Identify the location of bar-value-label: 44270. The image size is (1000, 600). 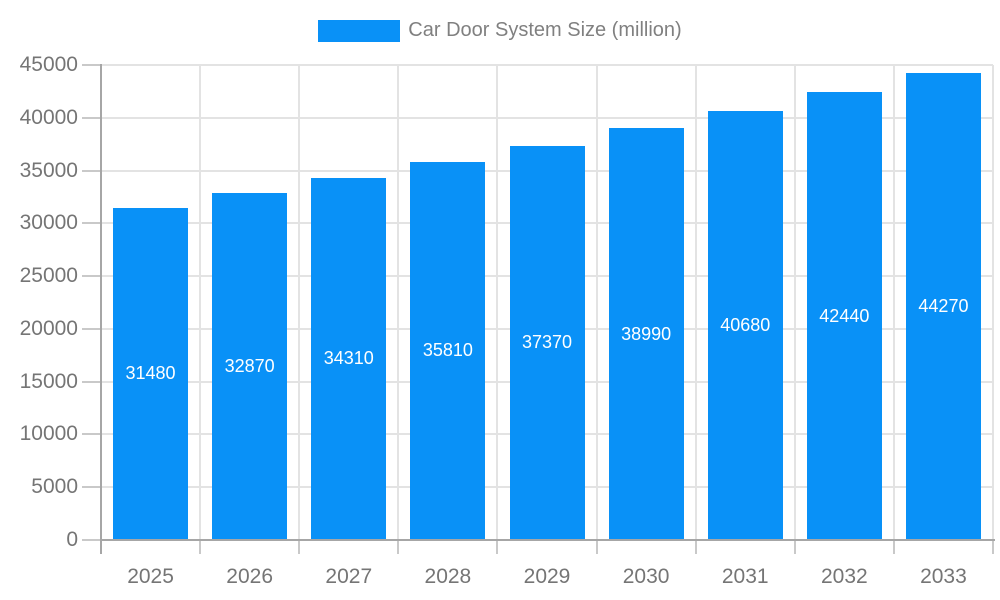
(943, 305).